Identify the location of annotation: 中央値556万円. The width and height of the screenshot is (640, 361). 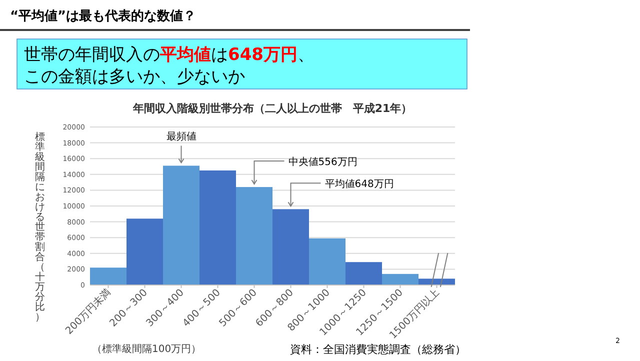
(323, 162).